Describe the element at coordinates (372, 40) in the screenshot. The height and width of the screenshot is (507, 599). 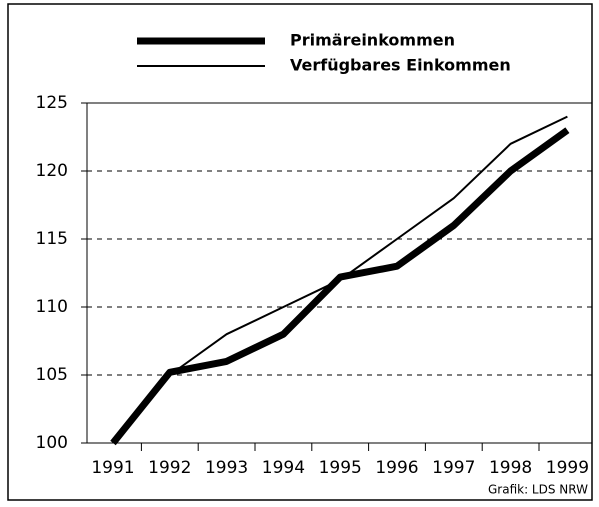
I see `legend-label: Primäreinkommen` at that location.